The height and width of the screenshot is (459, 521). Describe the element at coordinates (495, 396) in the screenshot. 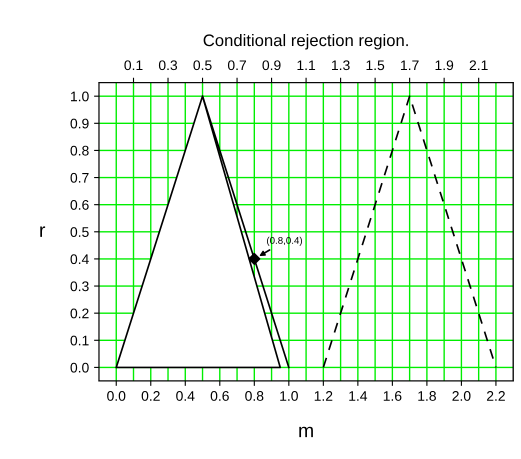

I see `x-tick-label: 2.2` at that location.